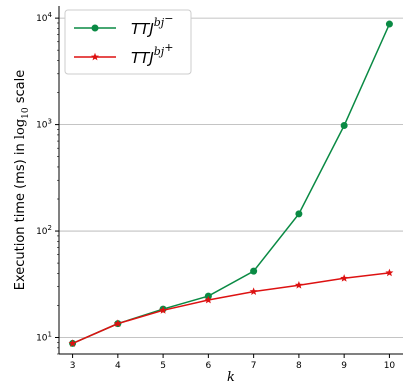  I want to click on legend: TTJbj− TTJbj+, so click(128, 42).